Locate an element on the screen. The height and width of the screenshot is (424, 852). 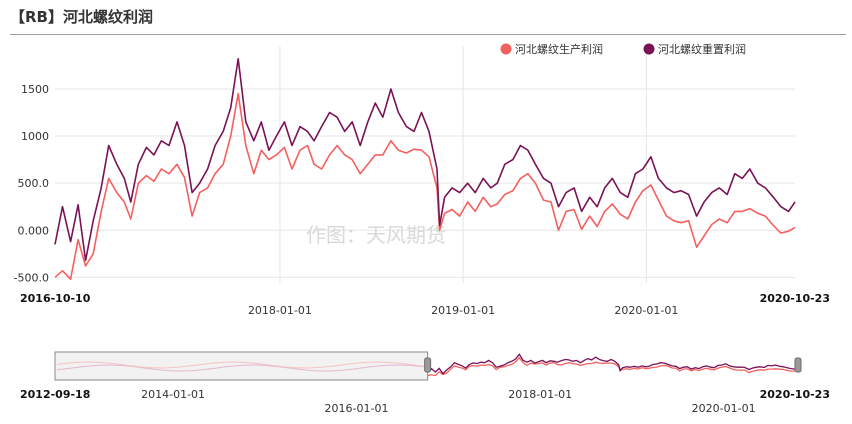
x-tick-label: 2020-01-01 is located at coordinates (646, 310).